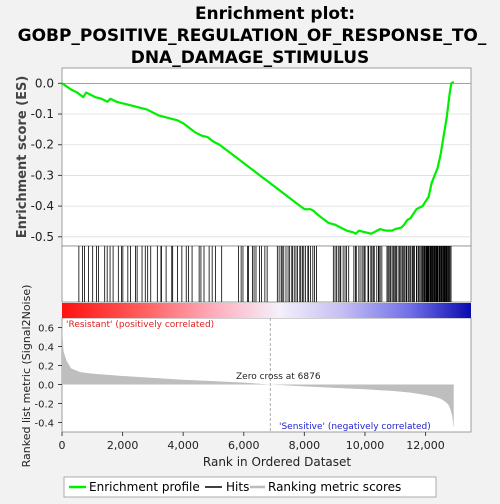 Image resolution: width=500 pixels, height=504 pixels. I want to click on x-axis-label: Rank in Ordered Dataset, so click(277, 462).